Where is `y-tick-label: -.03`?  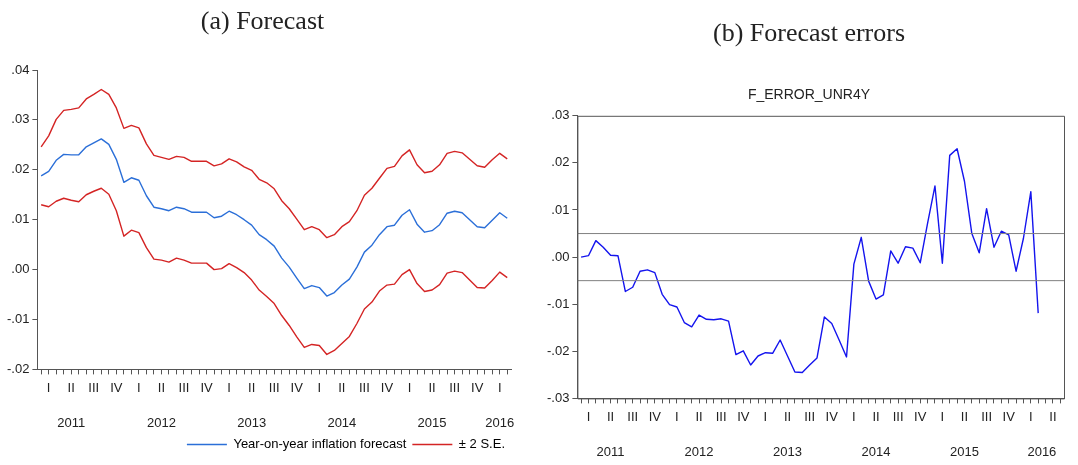
y-tick-label: -.03 is located at coordinates (558, 397).